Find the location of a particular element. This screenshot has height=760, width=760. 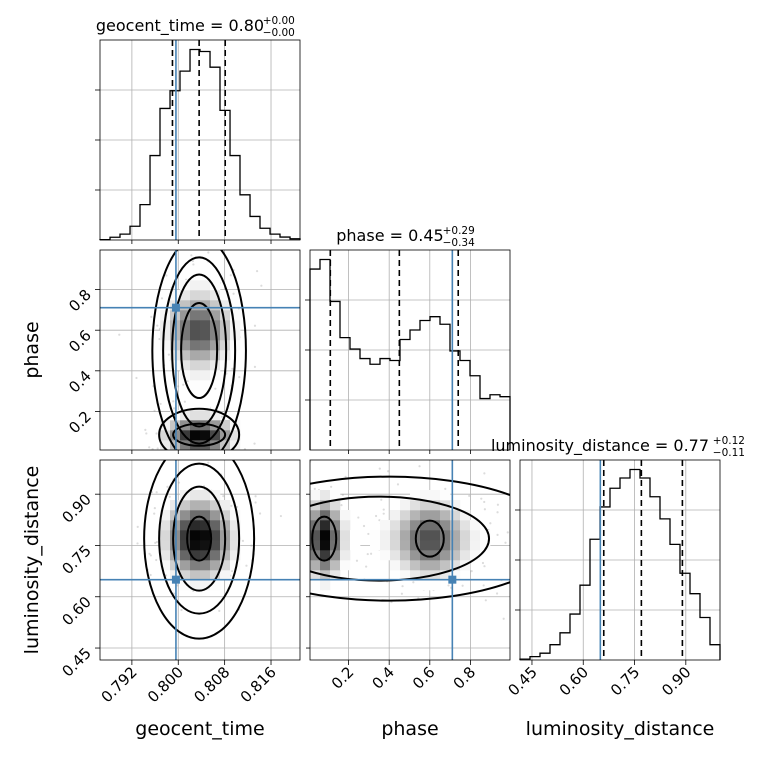

x-tick-label: 0.60 is located at coordinates (574, 681).